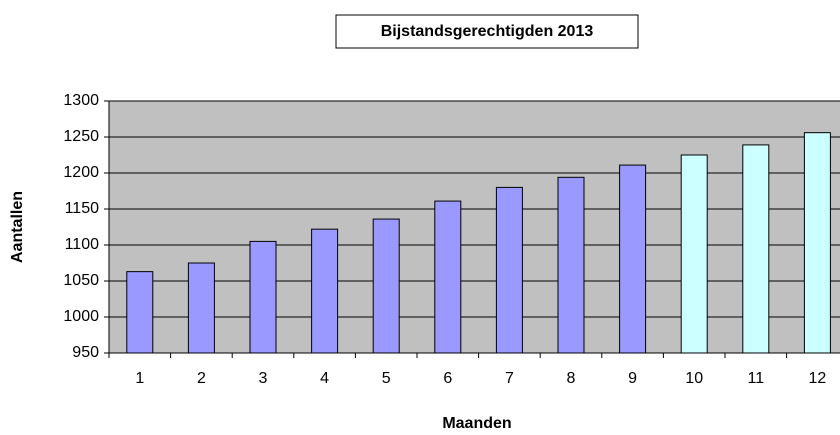 This screenshot has height=435, width=840. Describe the element at coordinates (818, 378) in the screenshot. I see `x-tick-label: 12` at that location.